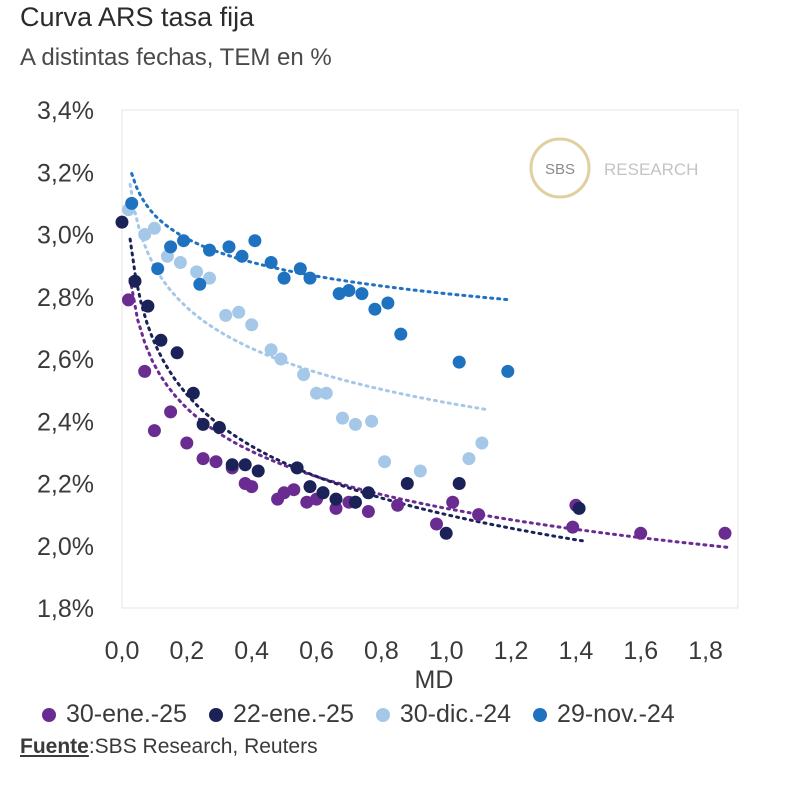 The image size is (800, 791). What do you see at coordinates (54, 746) in the screenshot?
I see `source-label: Fuente` at bounding box center [54, 746].